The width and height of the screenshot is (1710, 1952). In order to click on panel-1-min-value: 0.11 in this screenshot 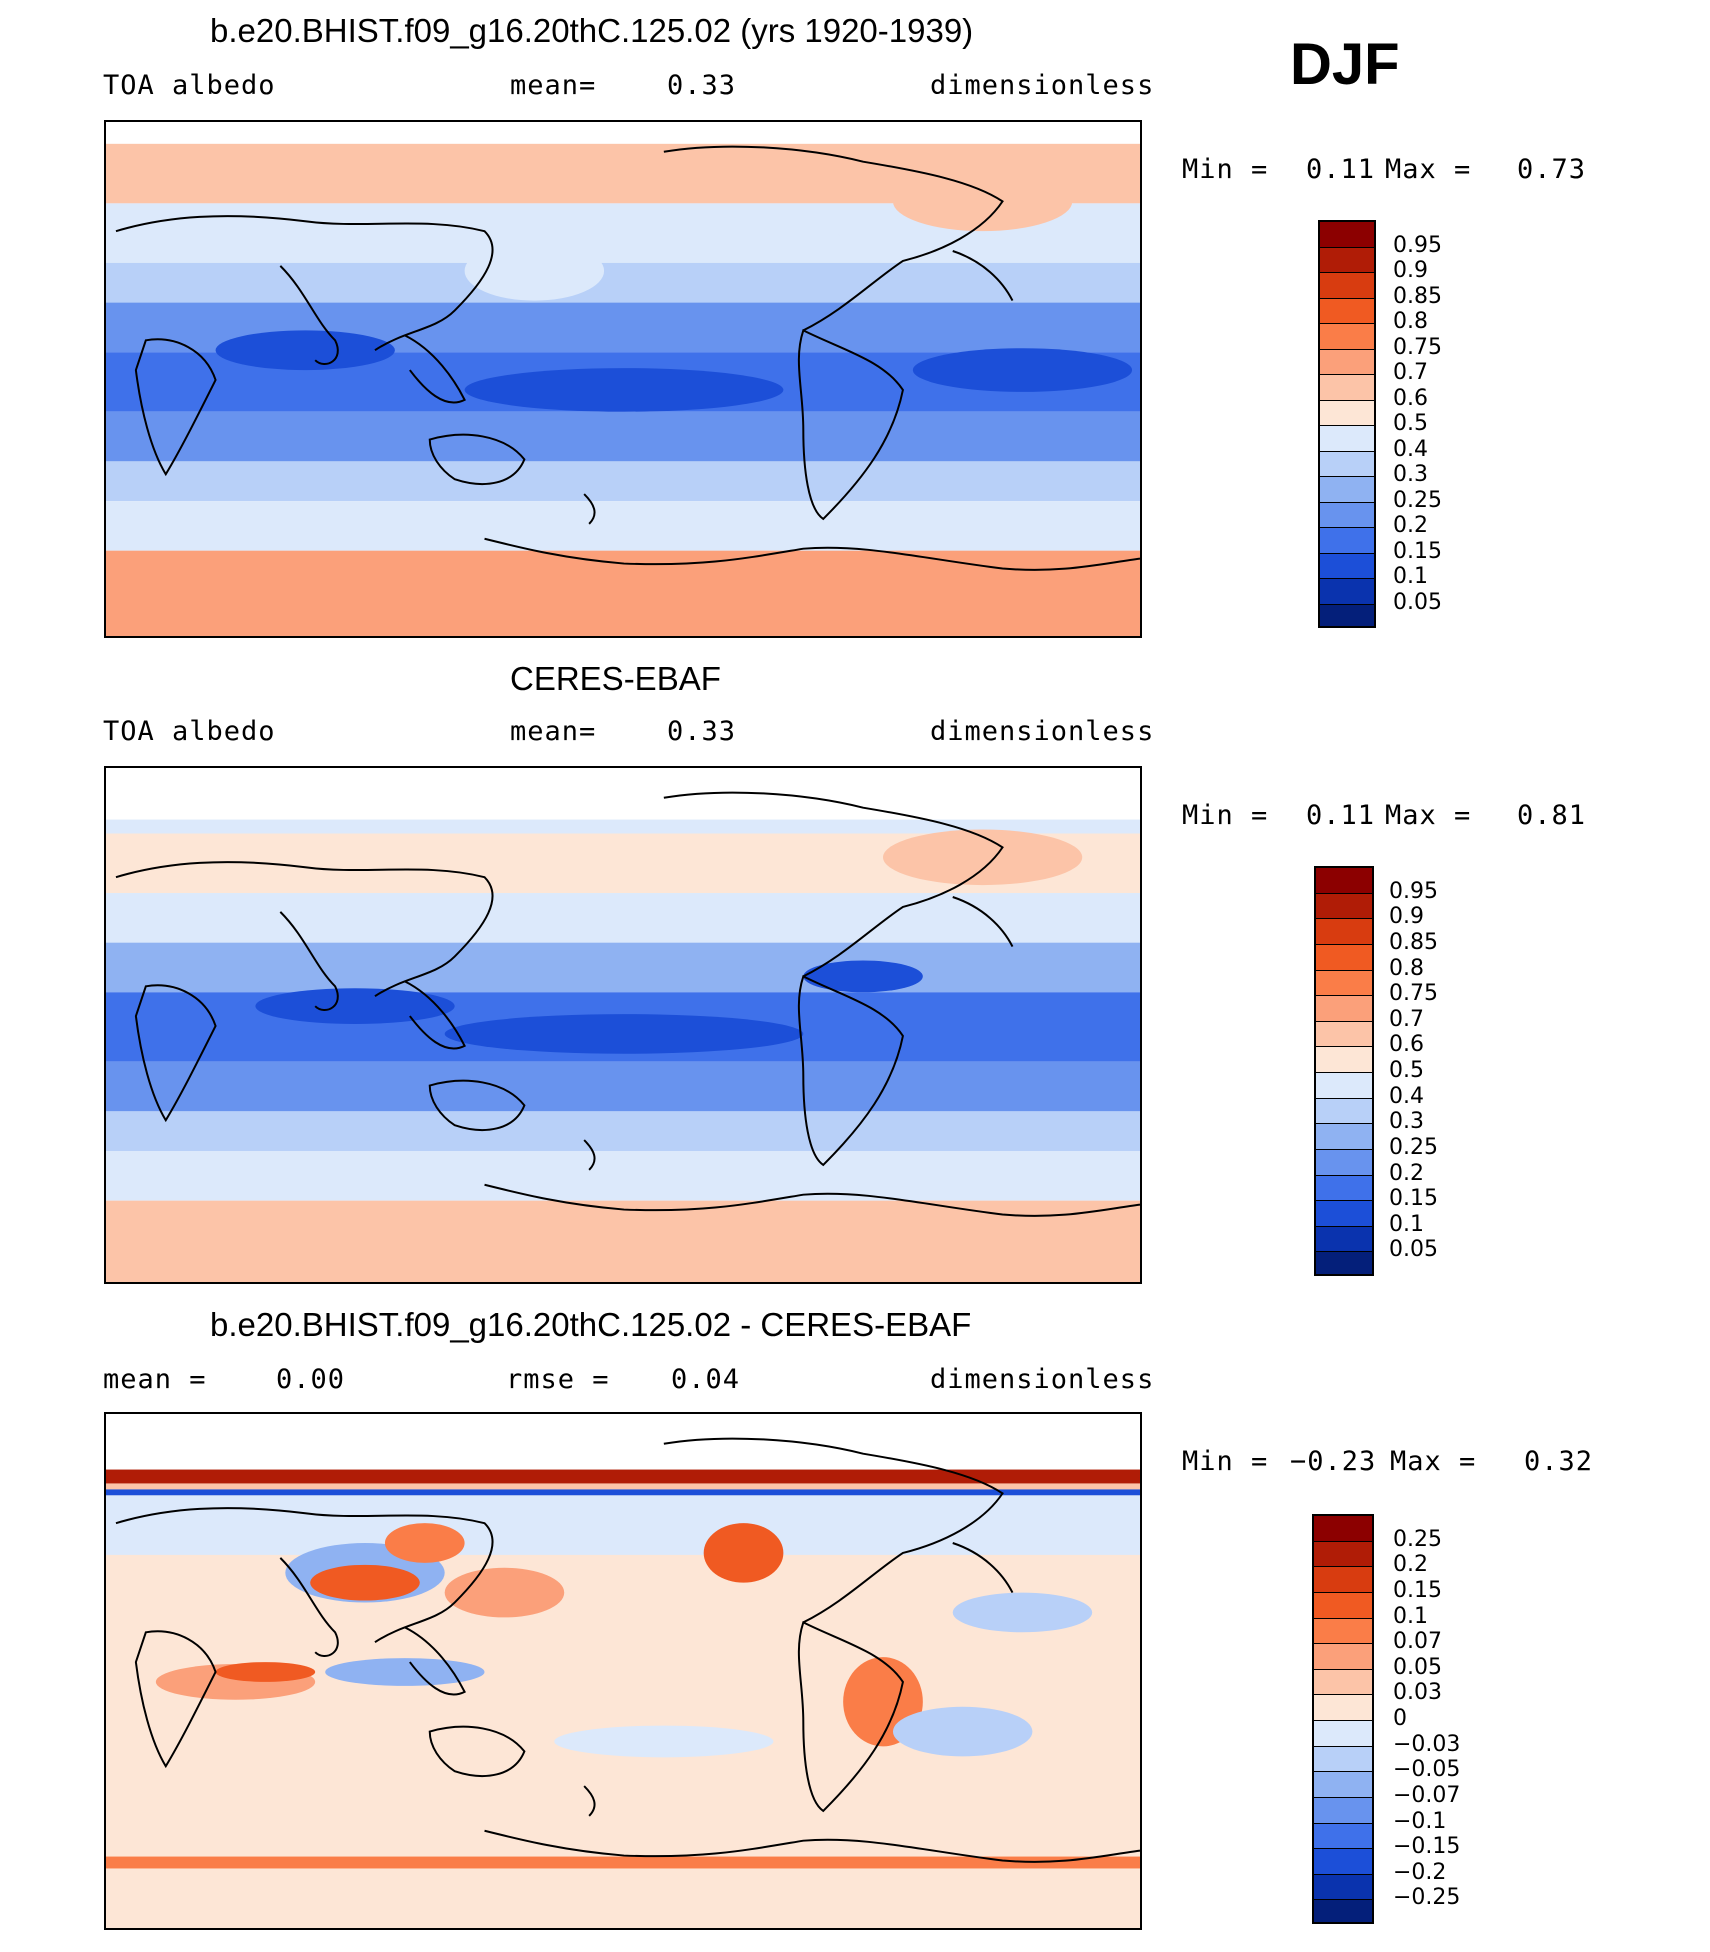, I will do `click(1341, 169)`.